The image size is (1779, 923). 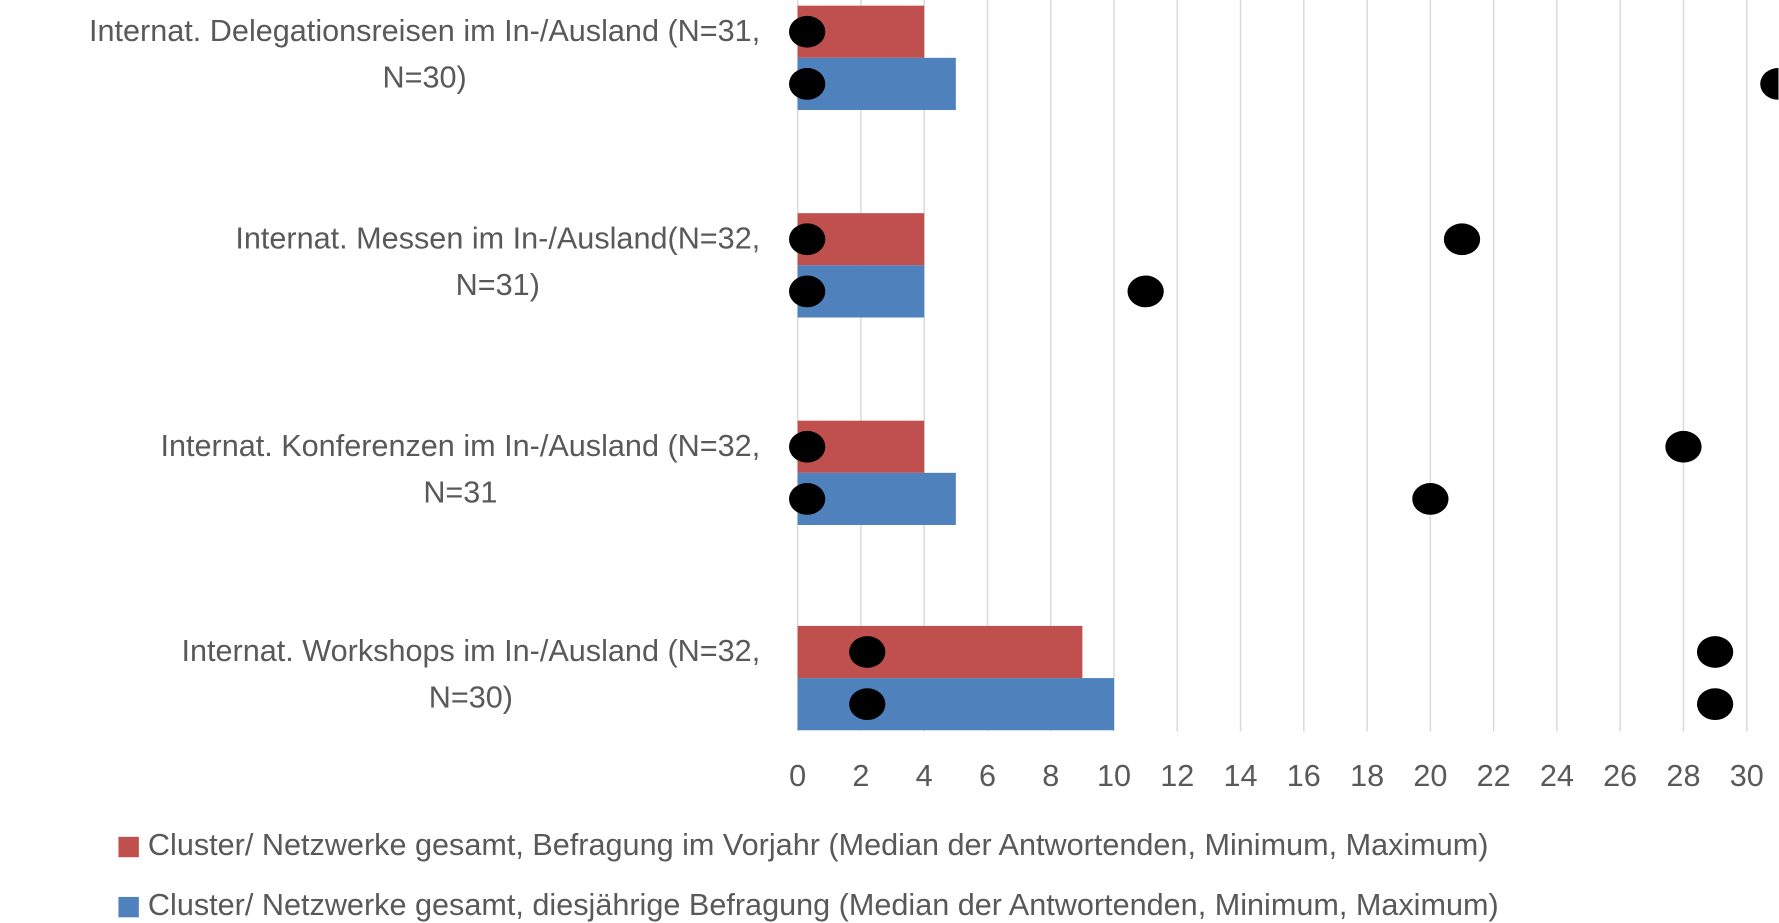 I want to click on y-tick-label: Internat. Messen im In-/Ausland(N=32,, so click(x=497, y=238).